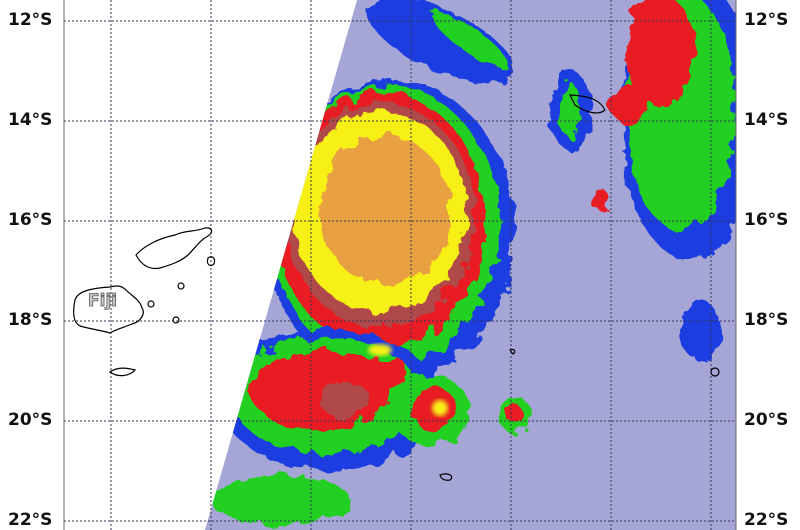  Describe the element at coordinates (766, 220) in the screenshot. I see `lat-label-right-16s: 16°S` at that location.